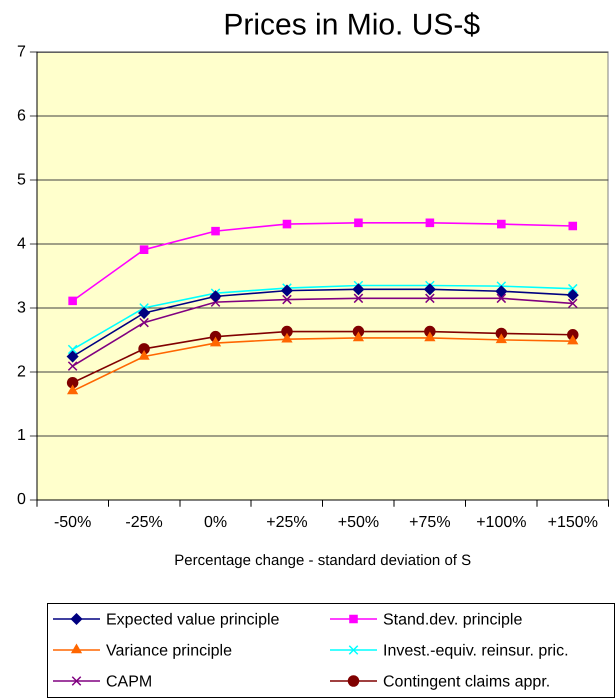  I want to click on y-tick-label: 1, so click(21, 435).